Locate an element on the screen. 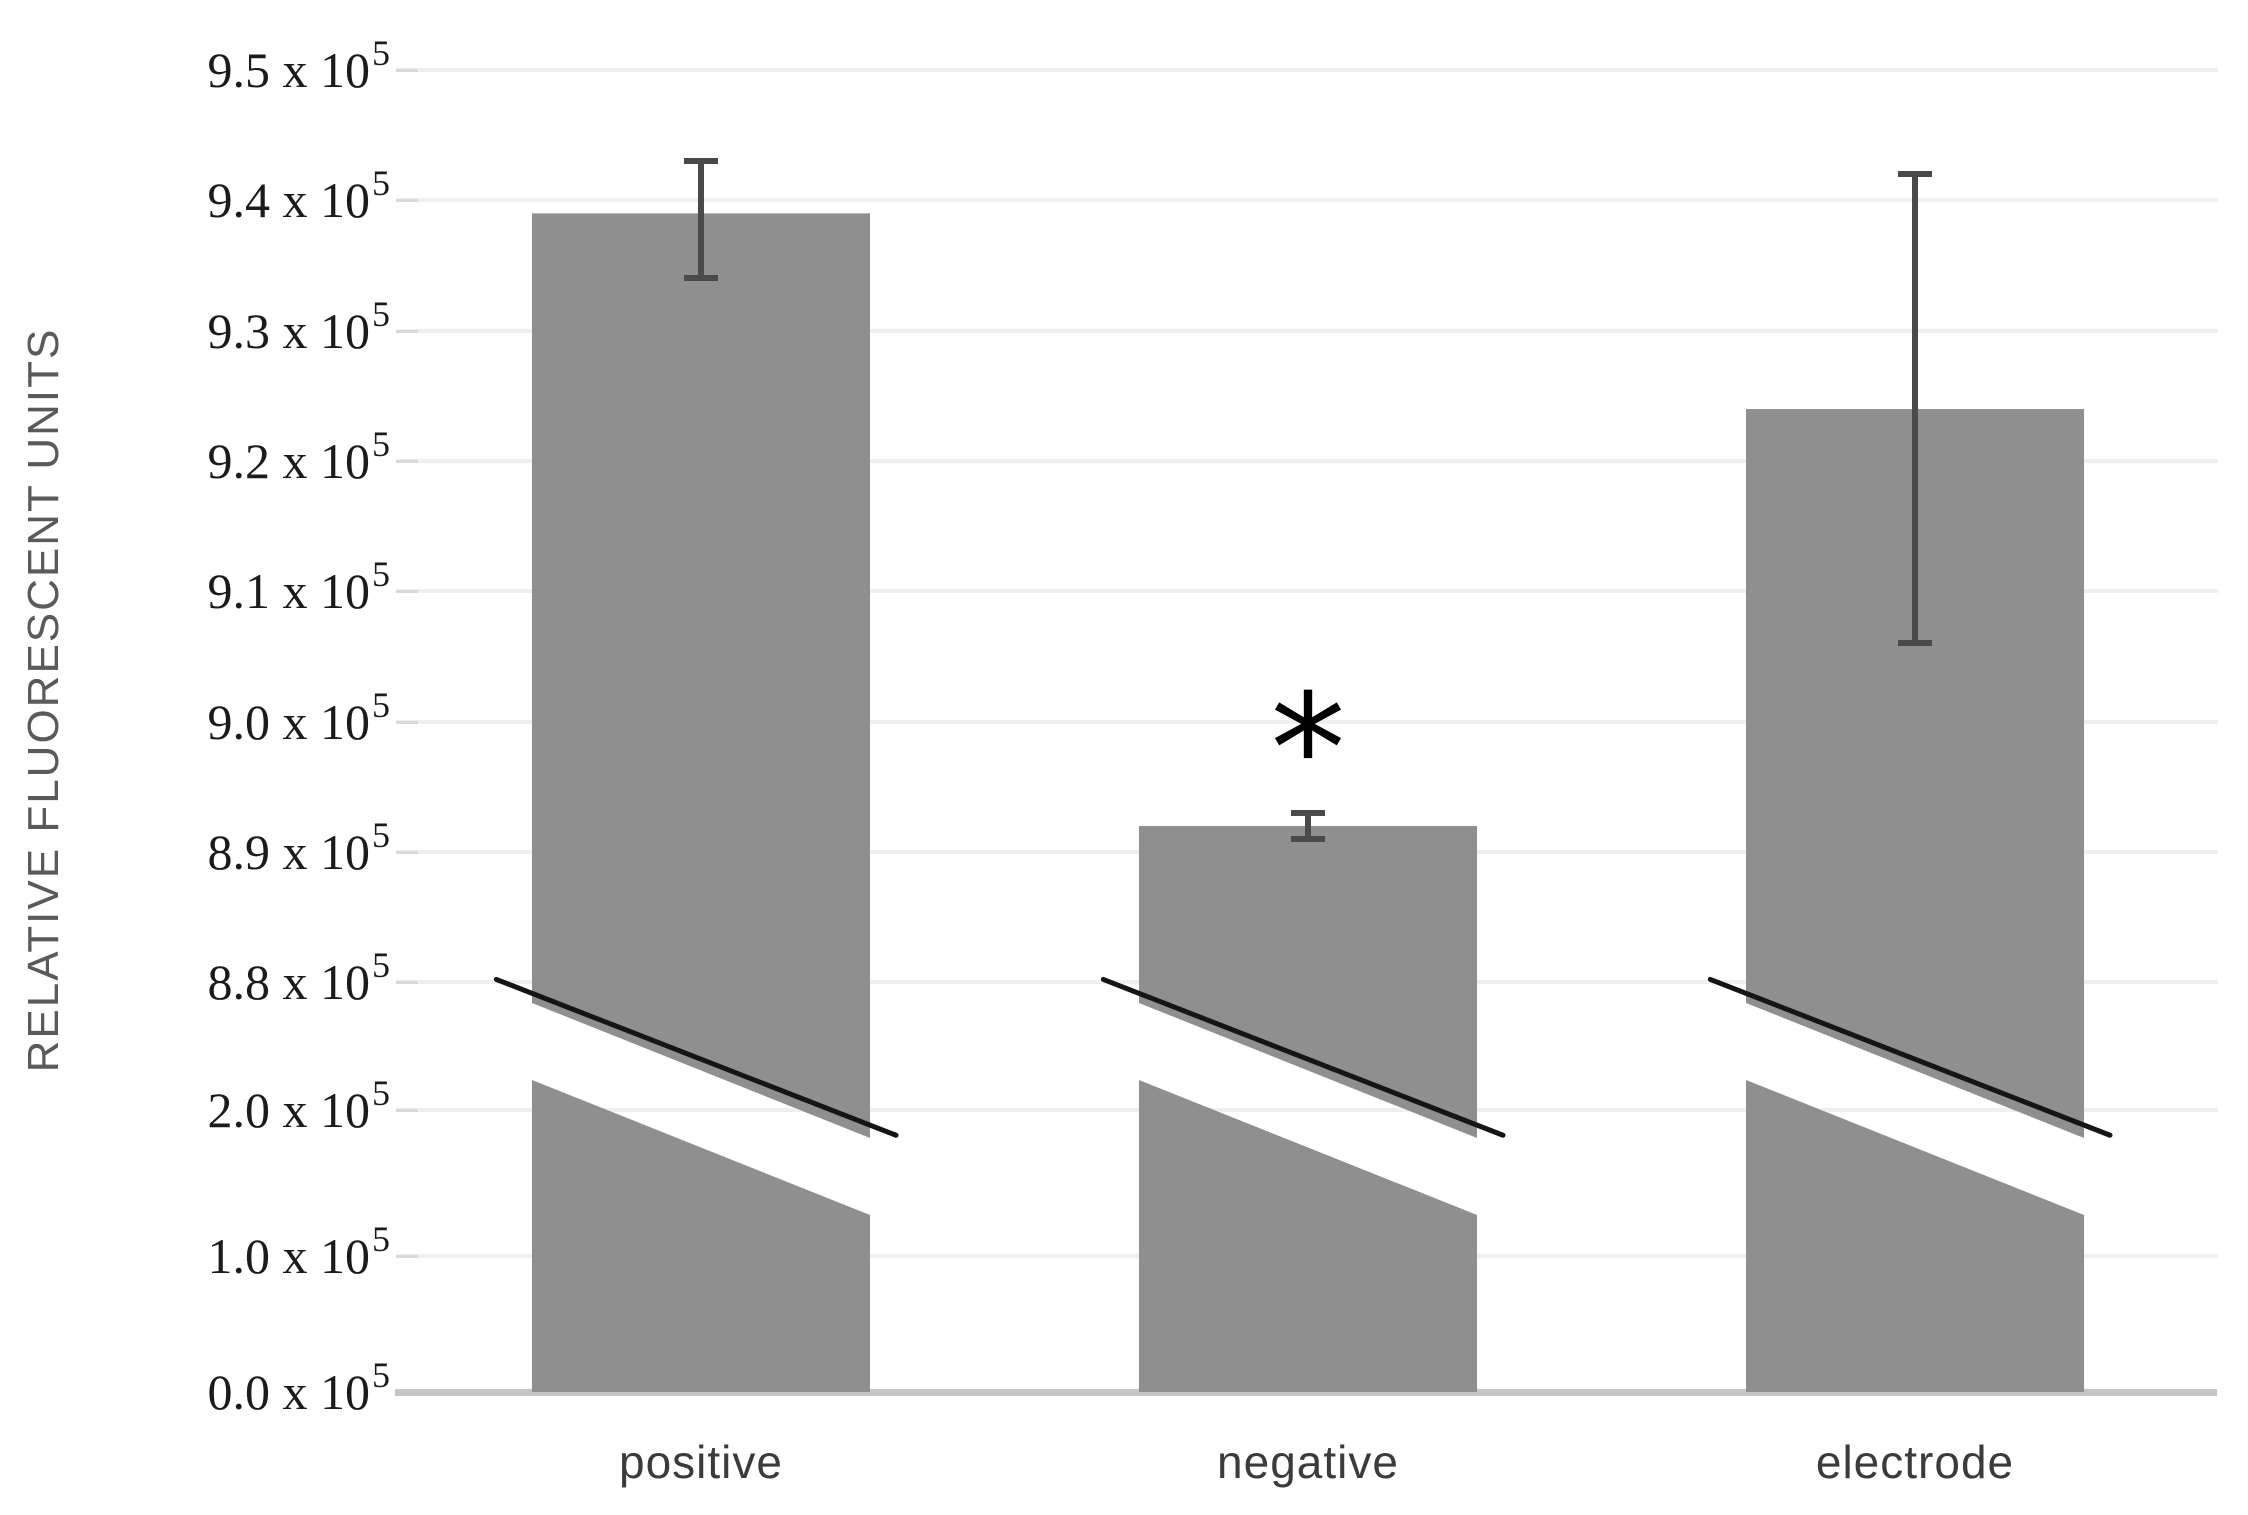 This screenshot has height=1515, width=2248. bar-negative-upper is located at coordinates (1308, 981).